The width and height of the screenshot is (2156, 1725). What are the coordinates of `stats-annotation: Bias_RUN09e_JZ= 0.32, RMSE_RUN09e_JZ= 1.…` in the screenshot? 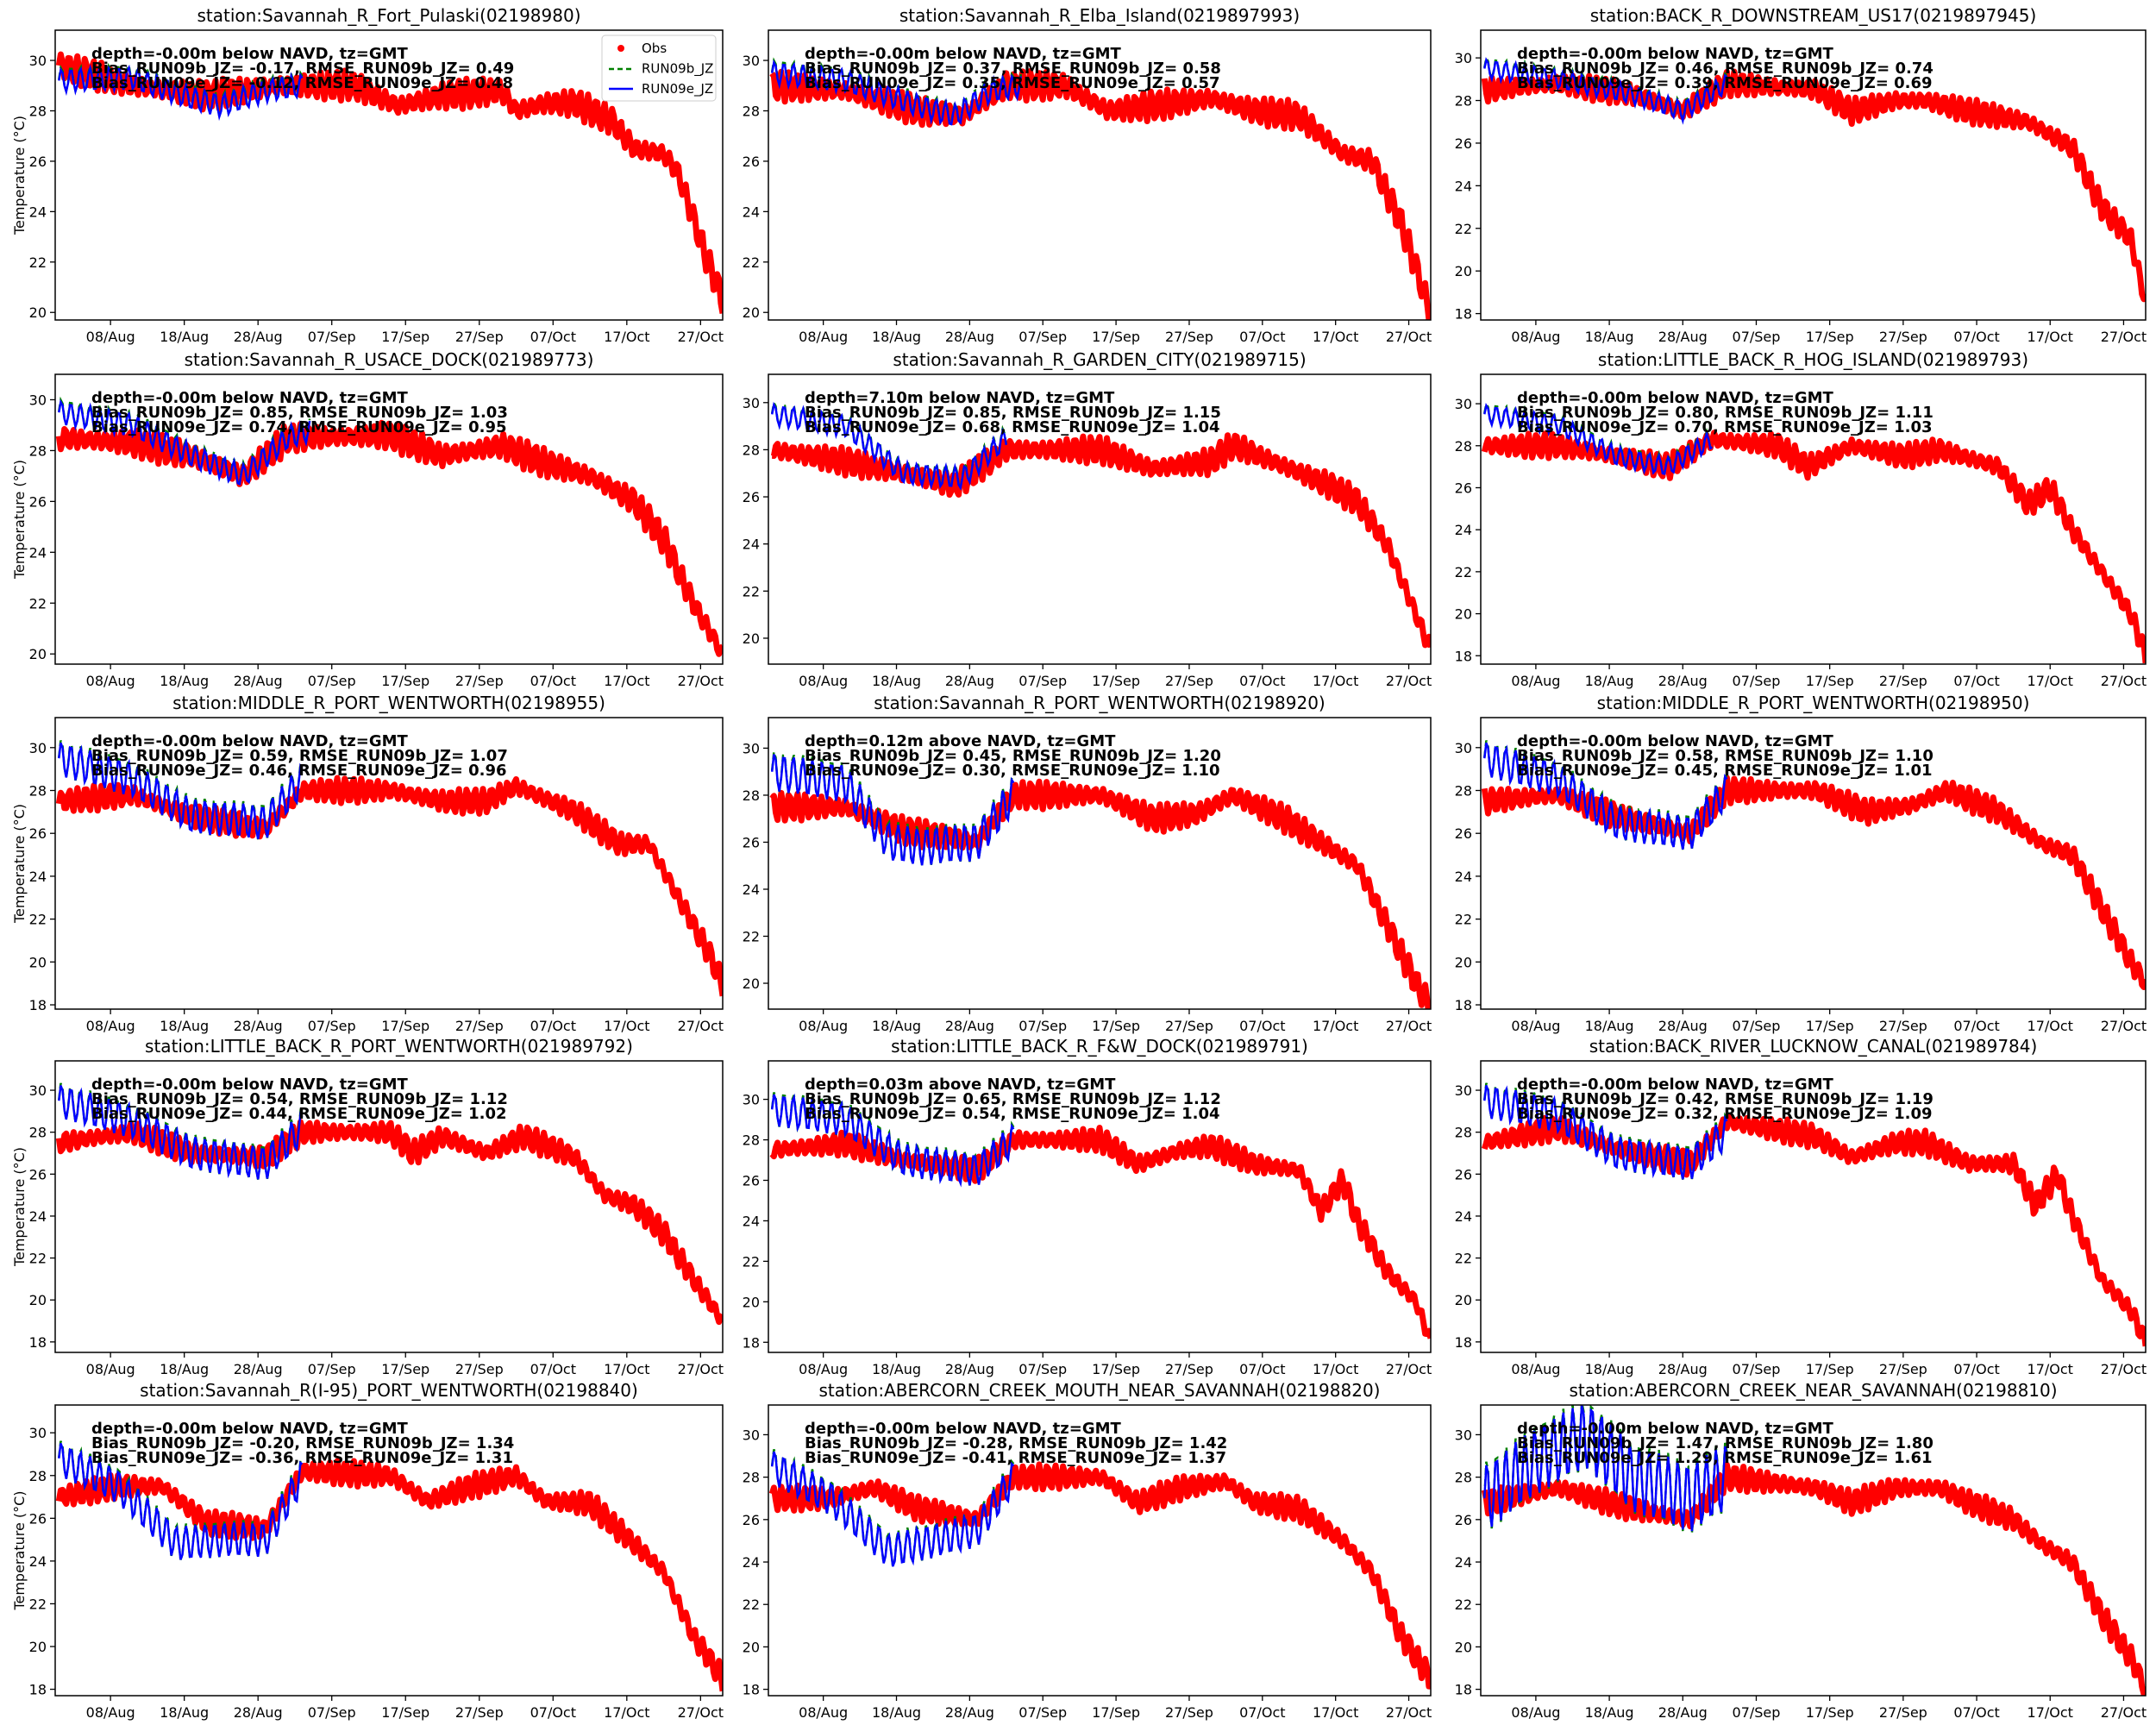 It's located at (1725, 1114).